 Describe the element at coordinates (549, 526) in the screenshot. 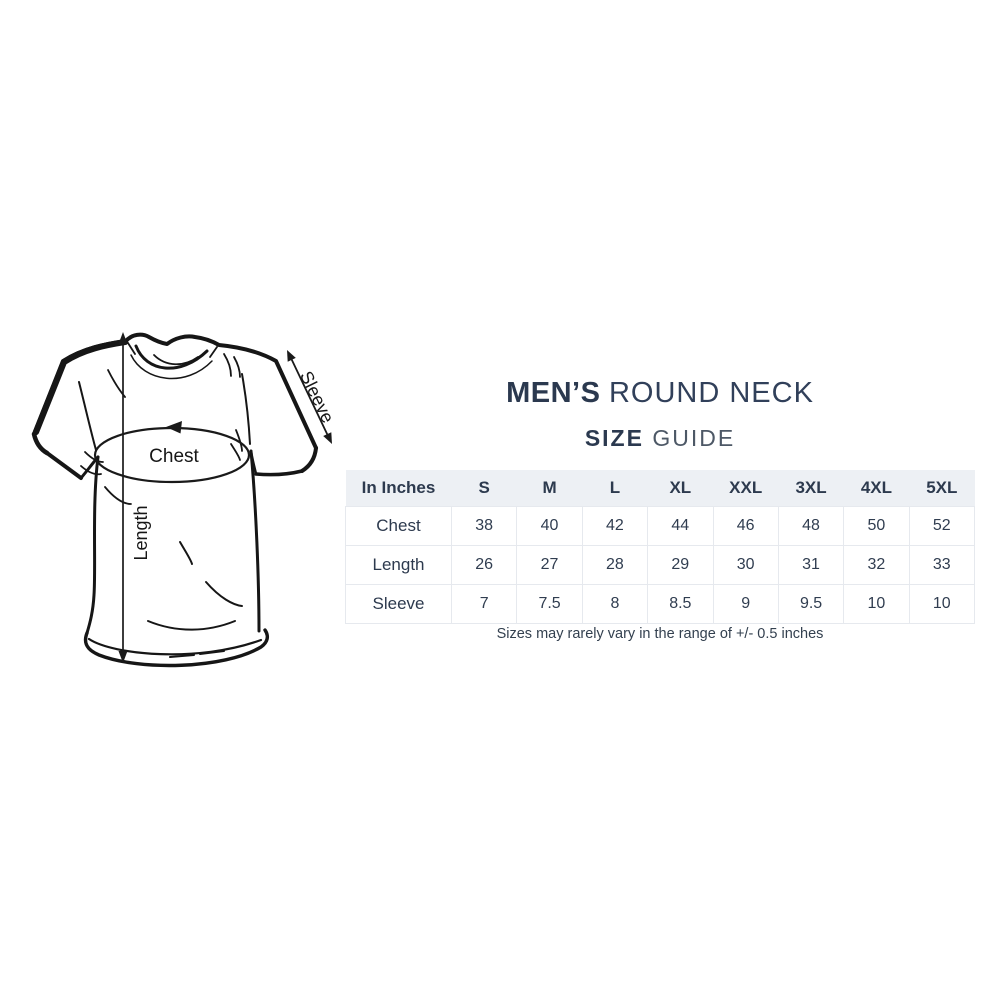

I see `size-value-cell: 40` at that location.